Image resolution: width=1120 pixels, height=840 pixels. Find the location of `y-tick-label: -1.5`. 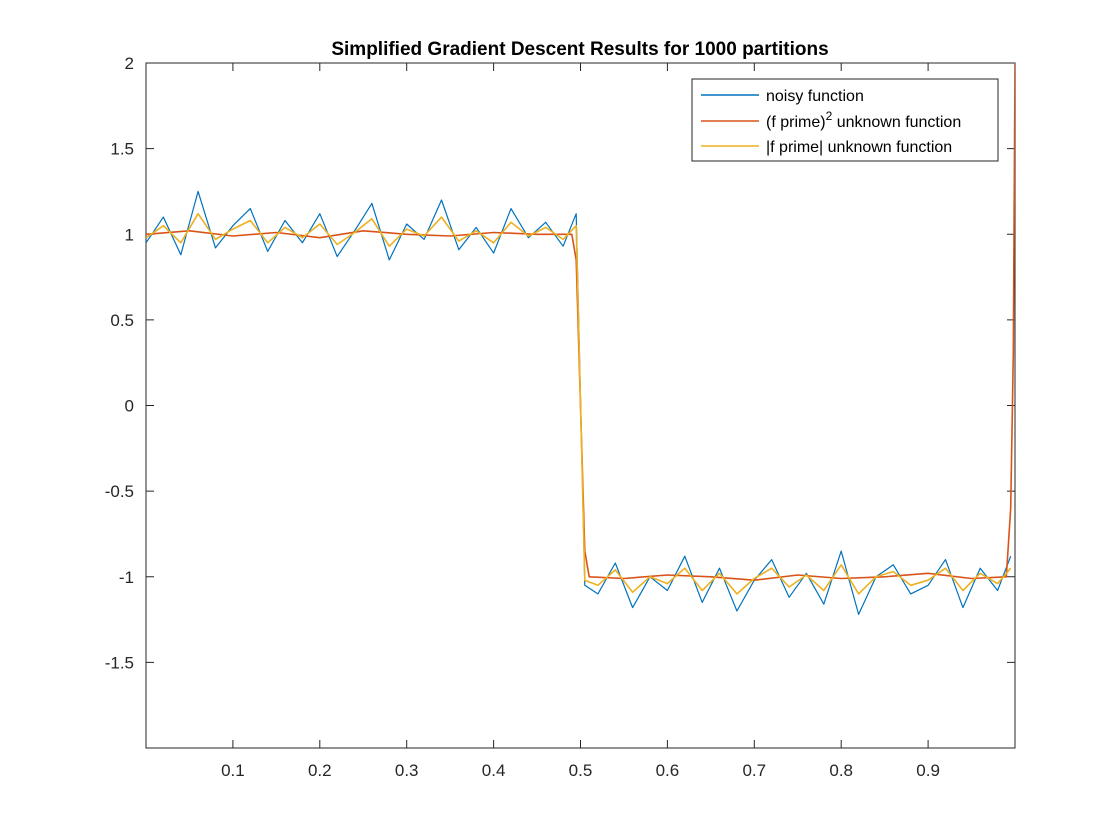

y-tick-label: -1.5 is located at coordinates (119, 662).